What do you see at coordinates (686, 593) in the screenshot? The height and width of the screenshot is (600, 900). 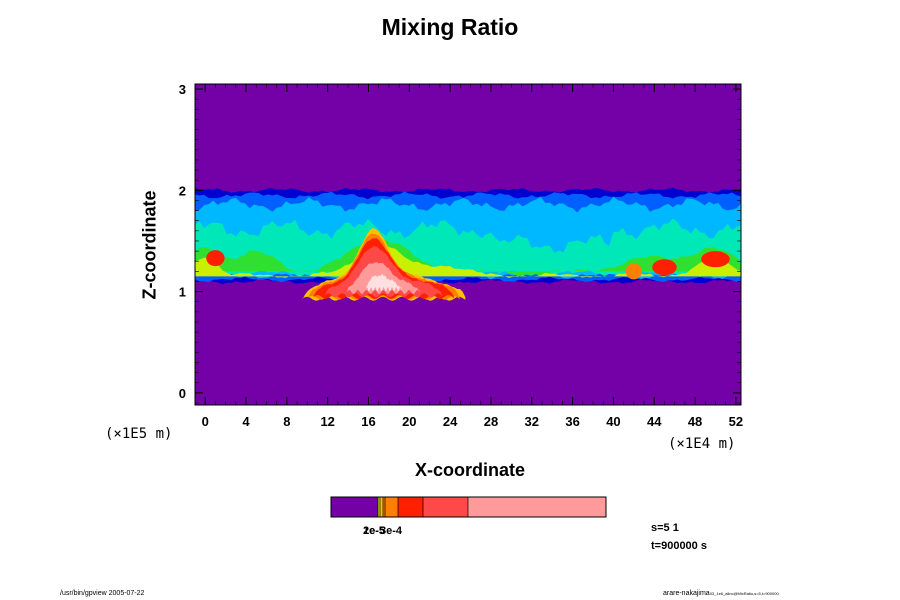 I see `footer-right-main: arare-nakajima` at bounding box center [686, 593].